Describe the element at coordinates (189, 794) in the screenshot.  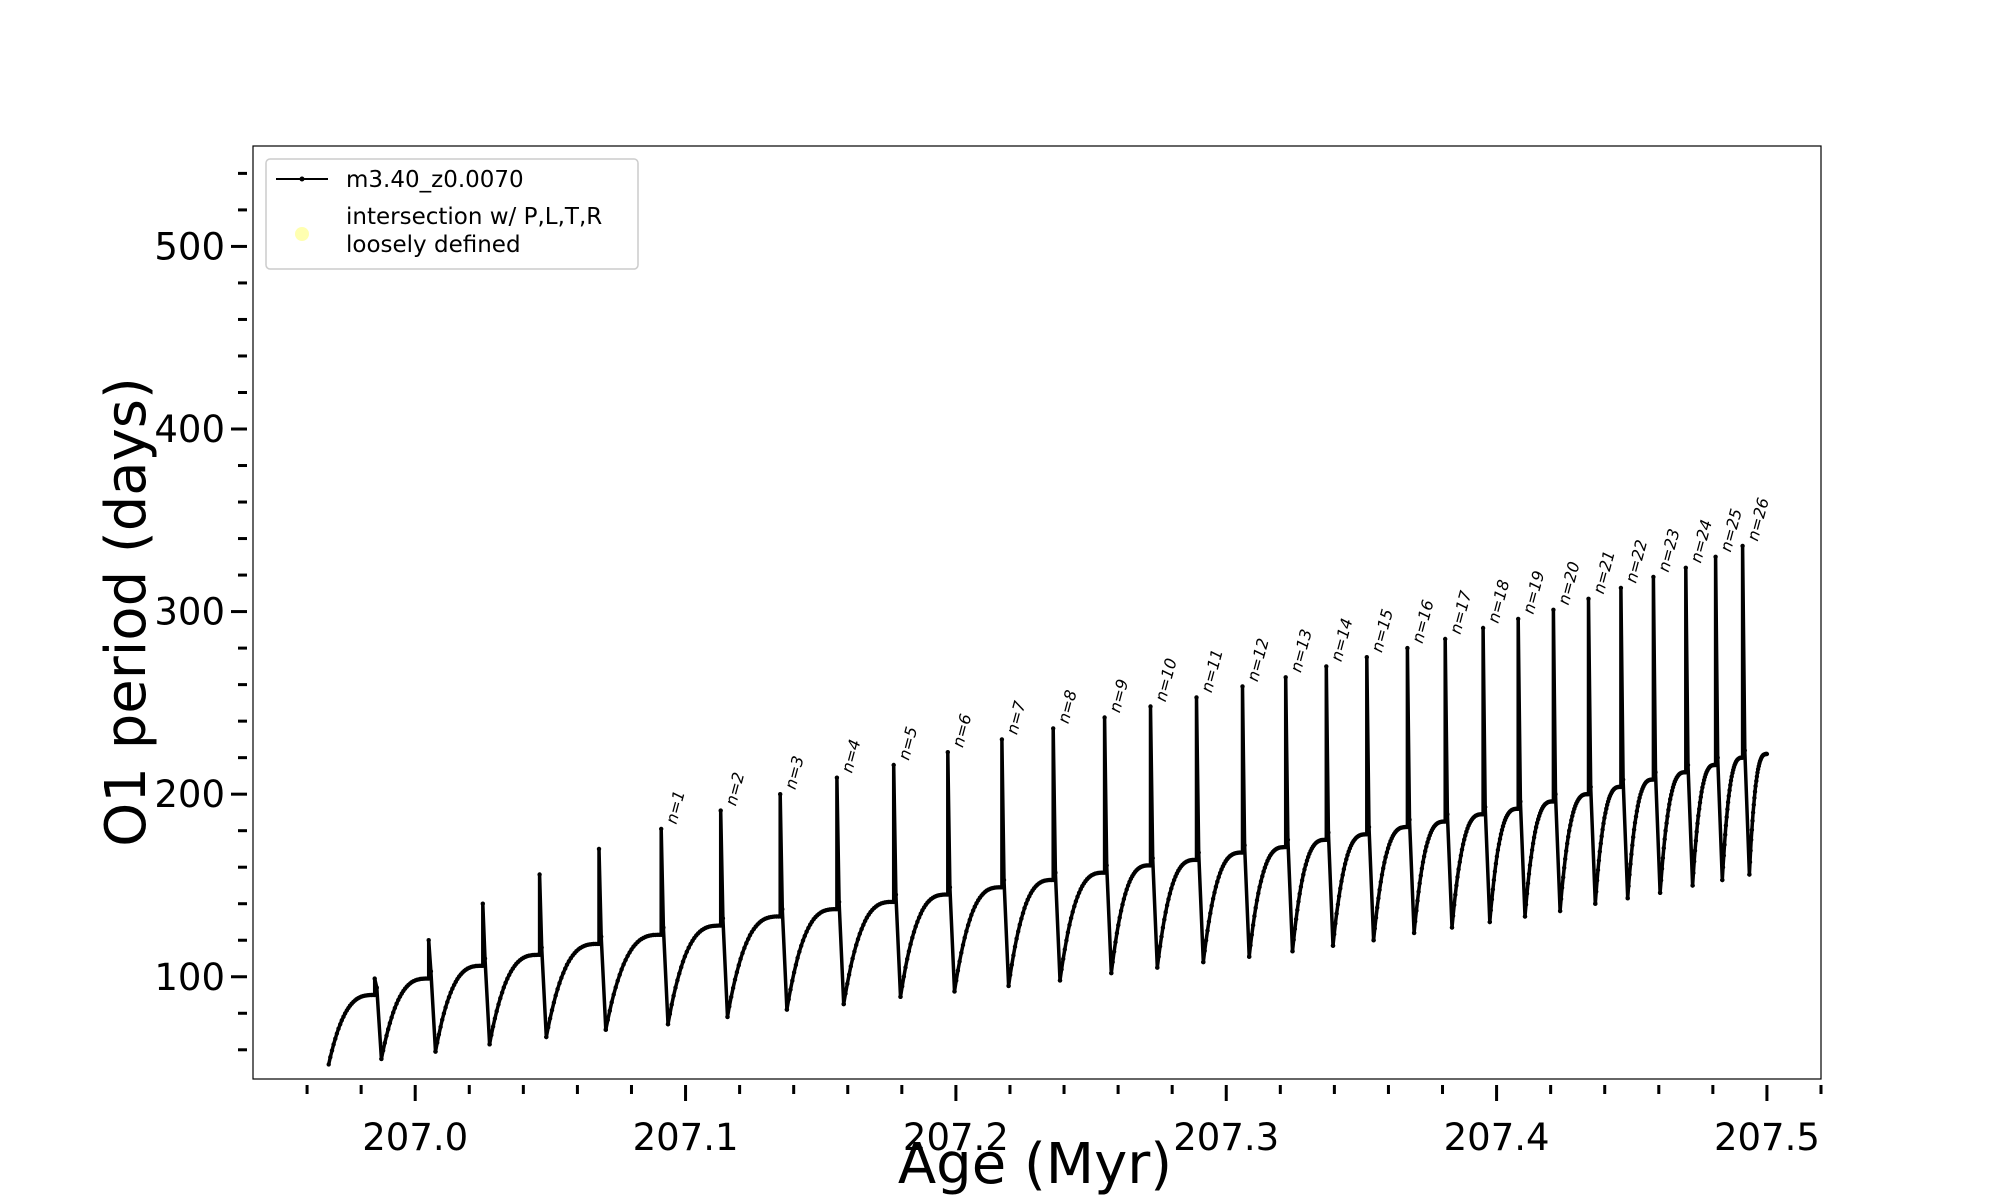
I see `y-tick-label: 200` at that location.